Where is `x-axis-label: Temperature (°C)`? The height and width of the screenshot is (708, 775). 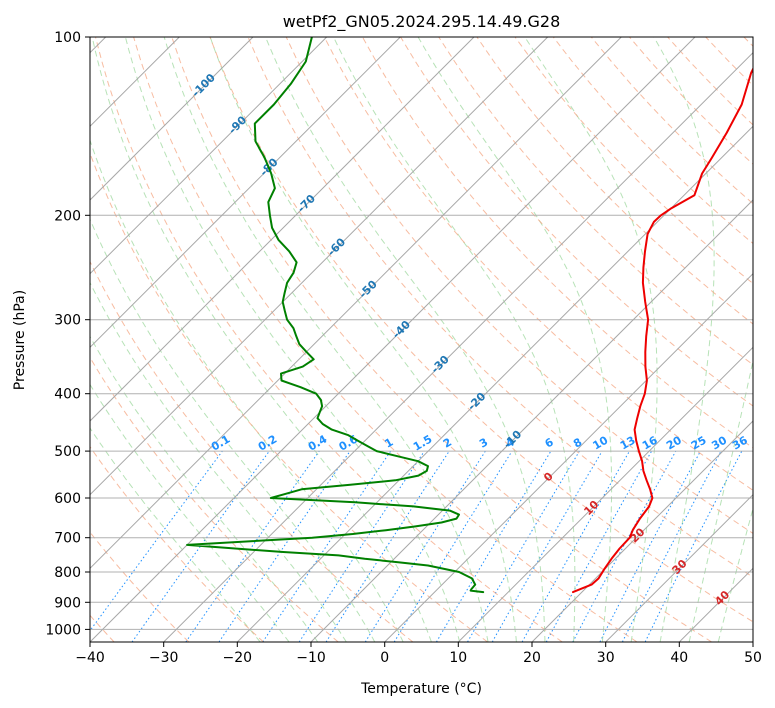
x-axis-label: Temperature (°C) is located at coordinates (421, 689).